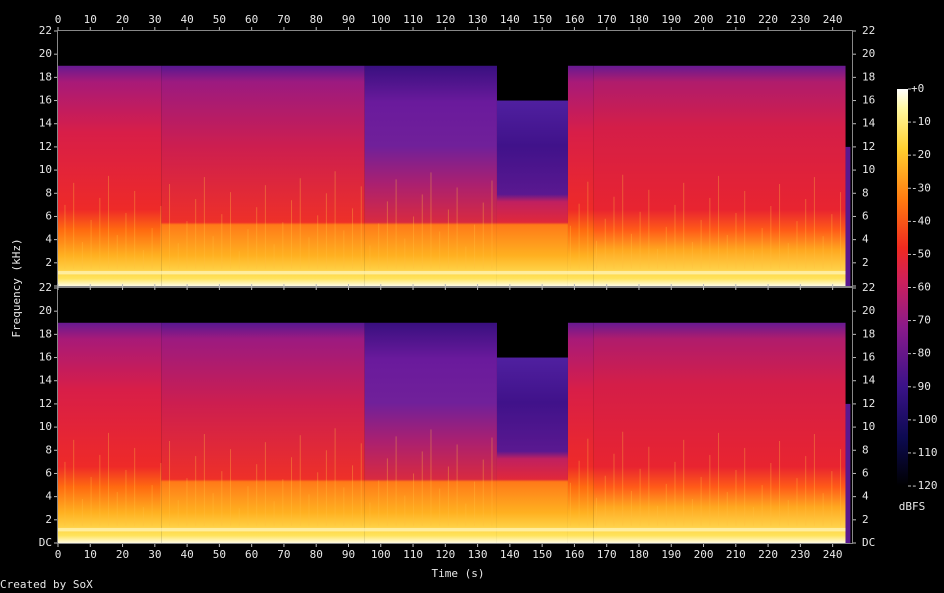 The image size is (944, 593). I want to click on colorbar-tick-label: -10, so click(921, 121).